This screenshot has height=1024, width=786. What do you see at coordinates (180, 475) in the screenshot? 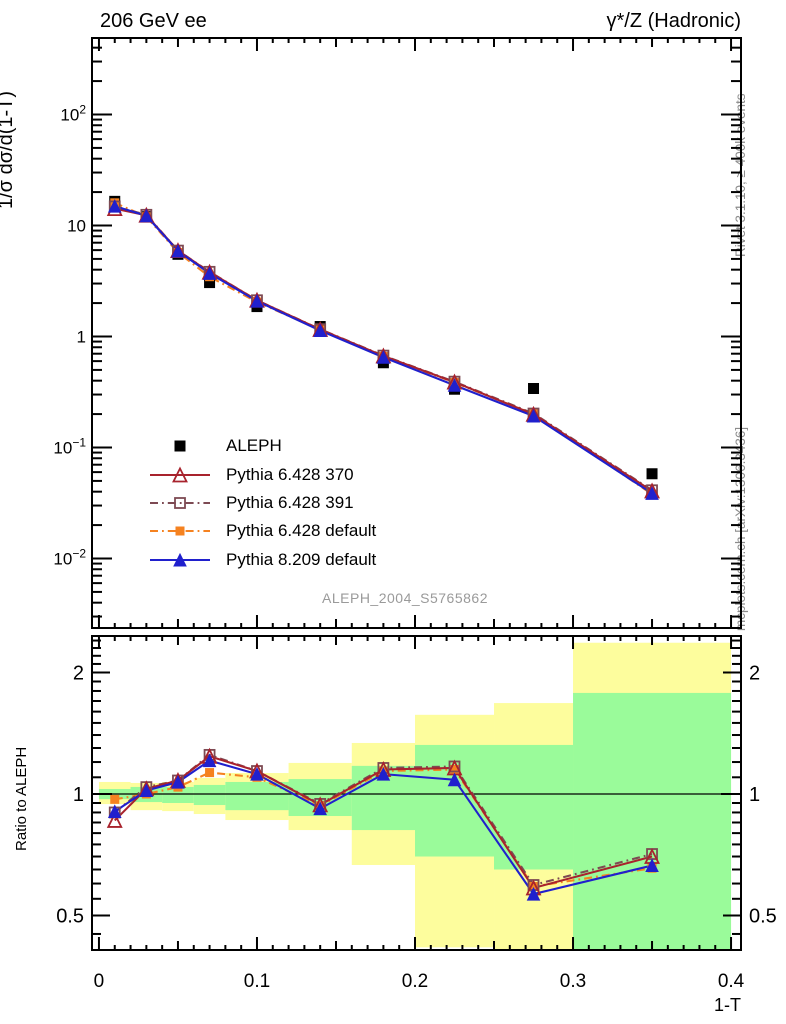
I see `pythia6-370-line-swatch` at bounding box center [180, 475].